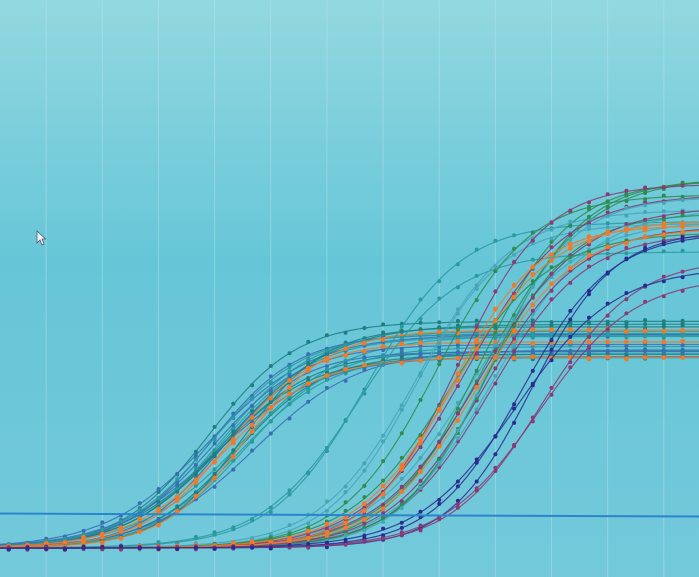  Describe the element at coordinates (349, 515) in the screenshot. I see `threshold-line` at that location.